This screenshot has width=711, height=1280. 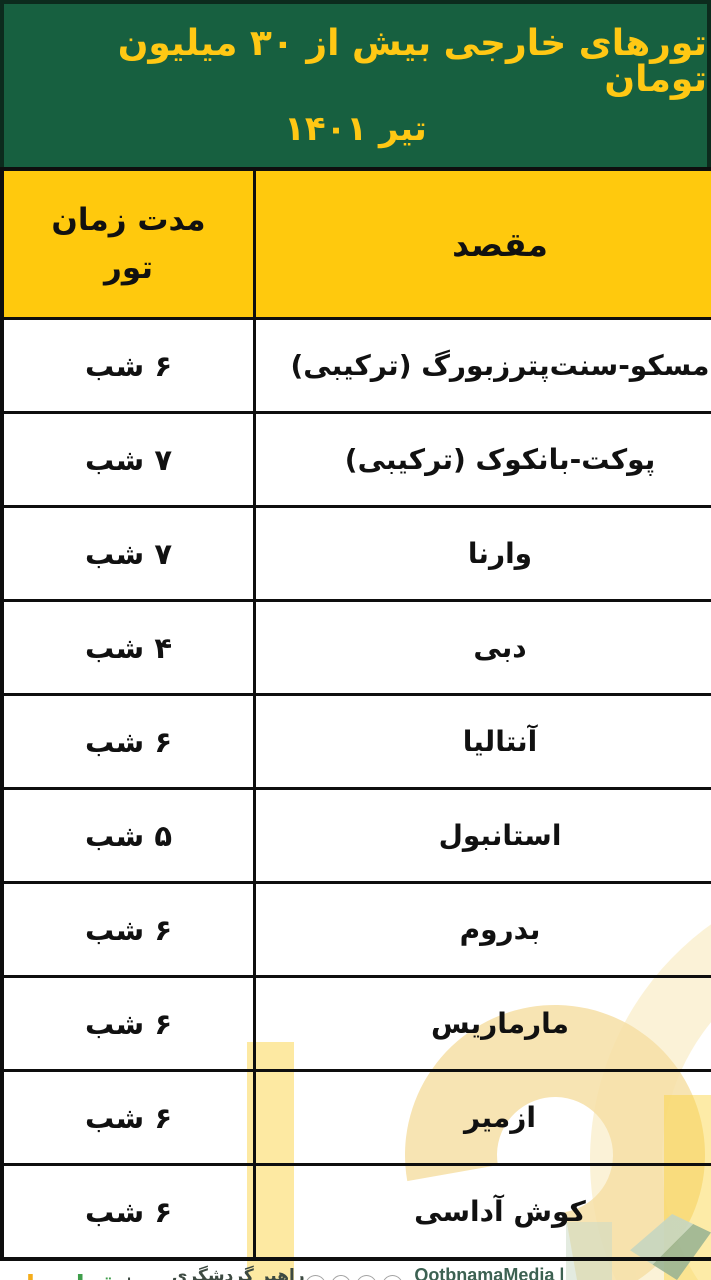 What do you see at coordinates (393, 1277) in the screenshot?
I see `instagram-icon` at bounding box center [393, 1277].